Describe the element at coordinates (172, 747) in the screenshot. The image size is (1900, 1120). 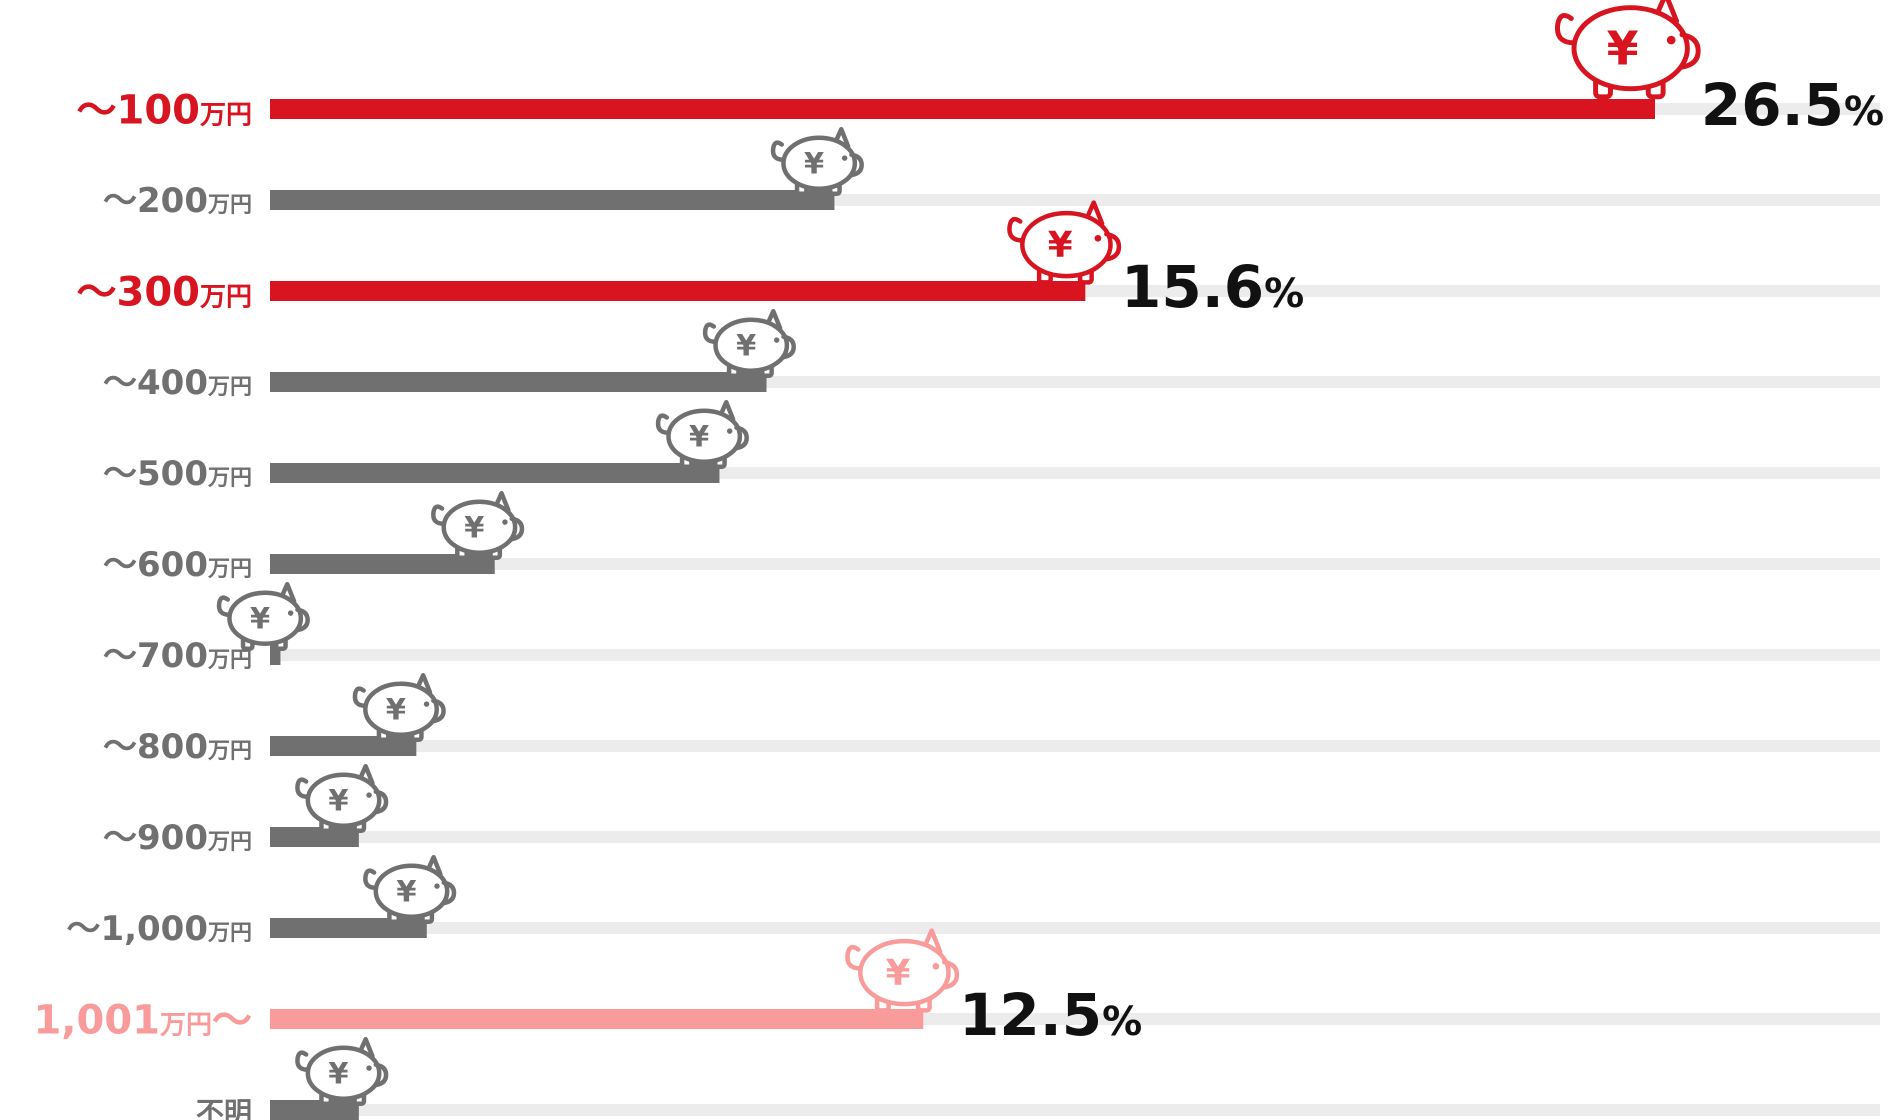
I see `category-main: 800` at that location.